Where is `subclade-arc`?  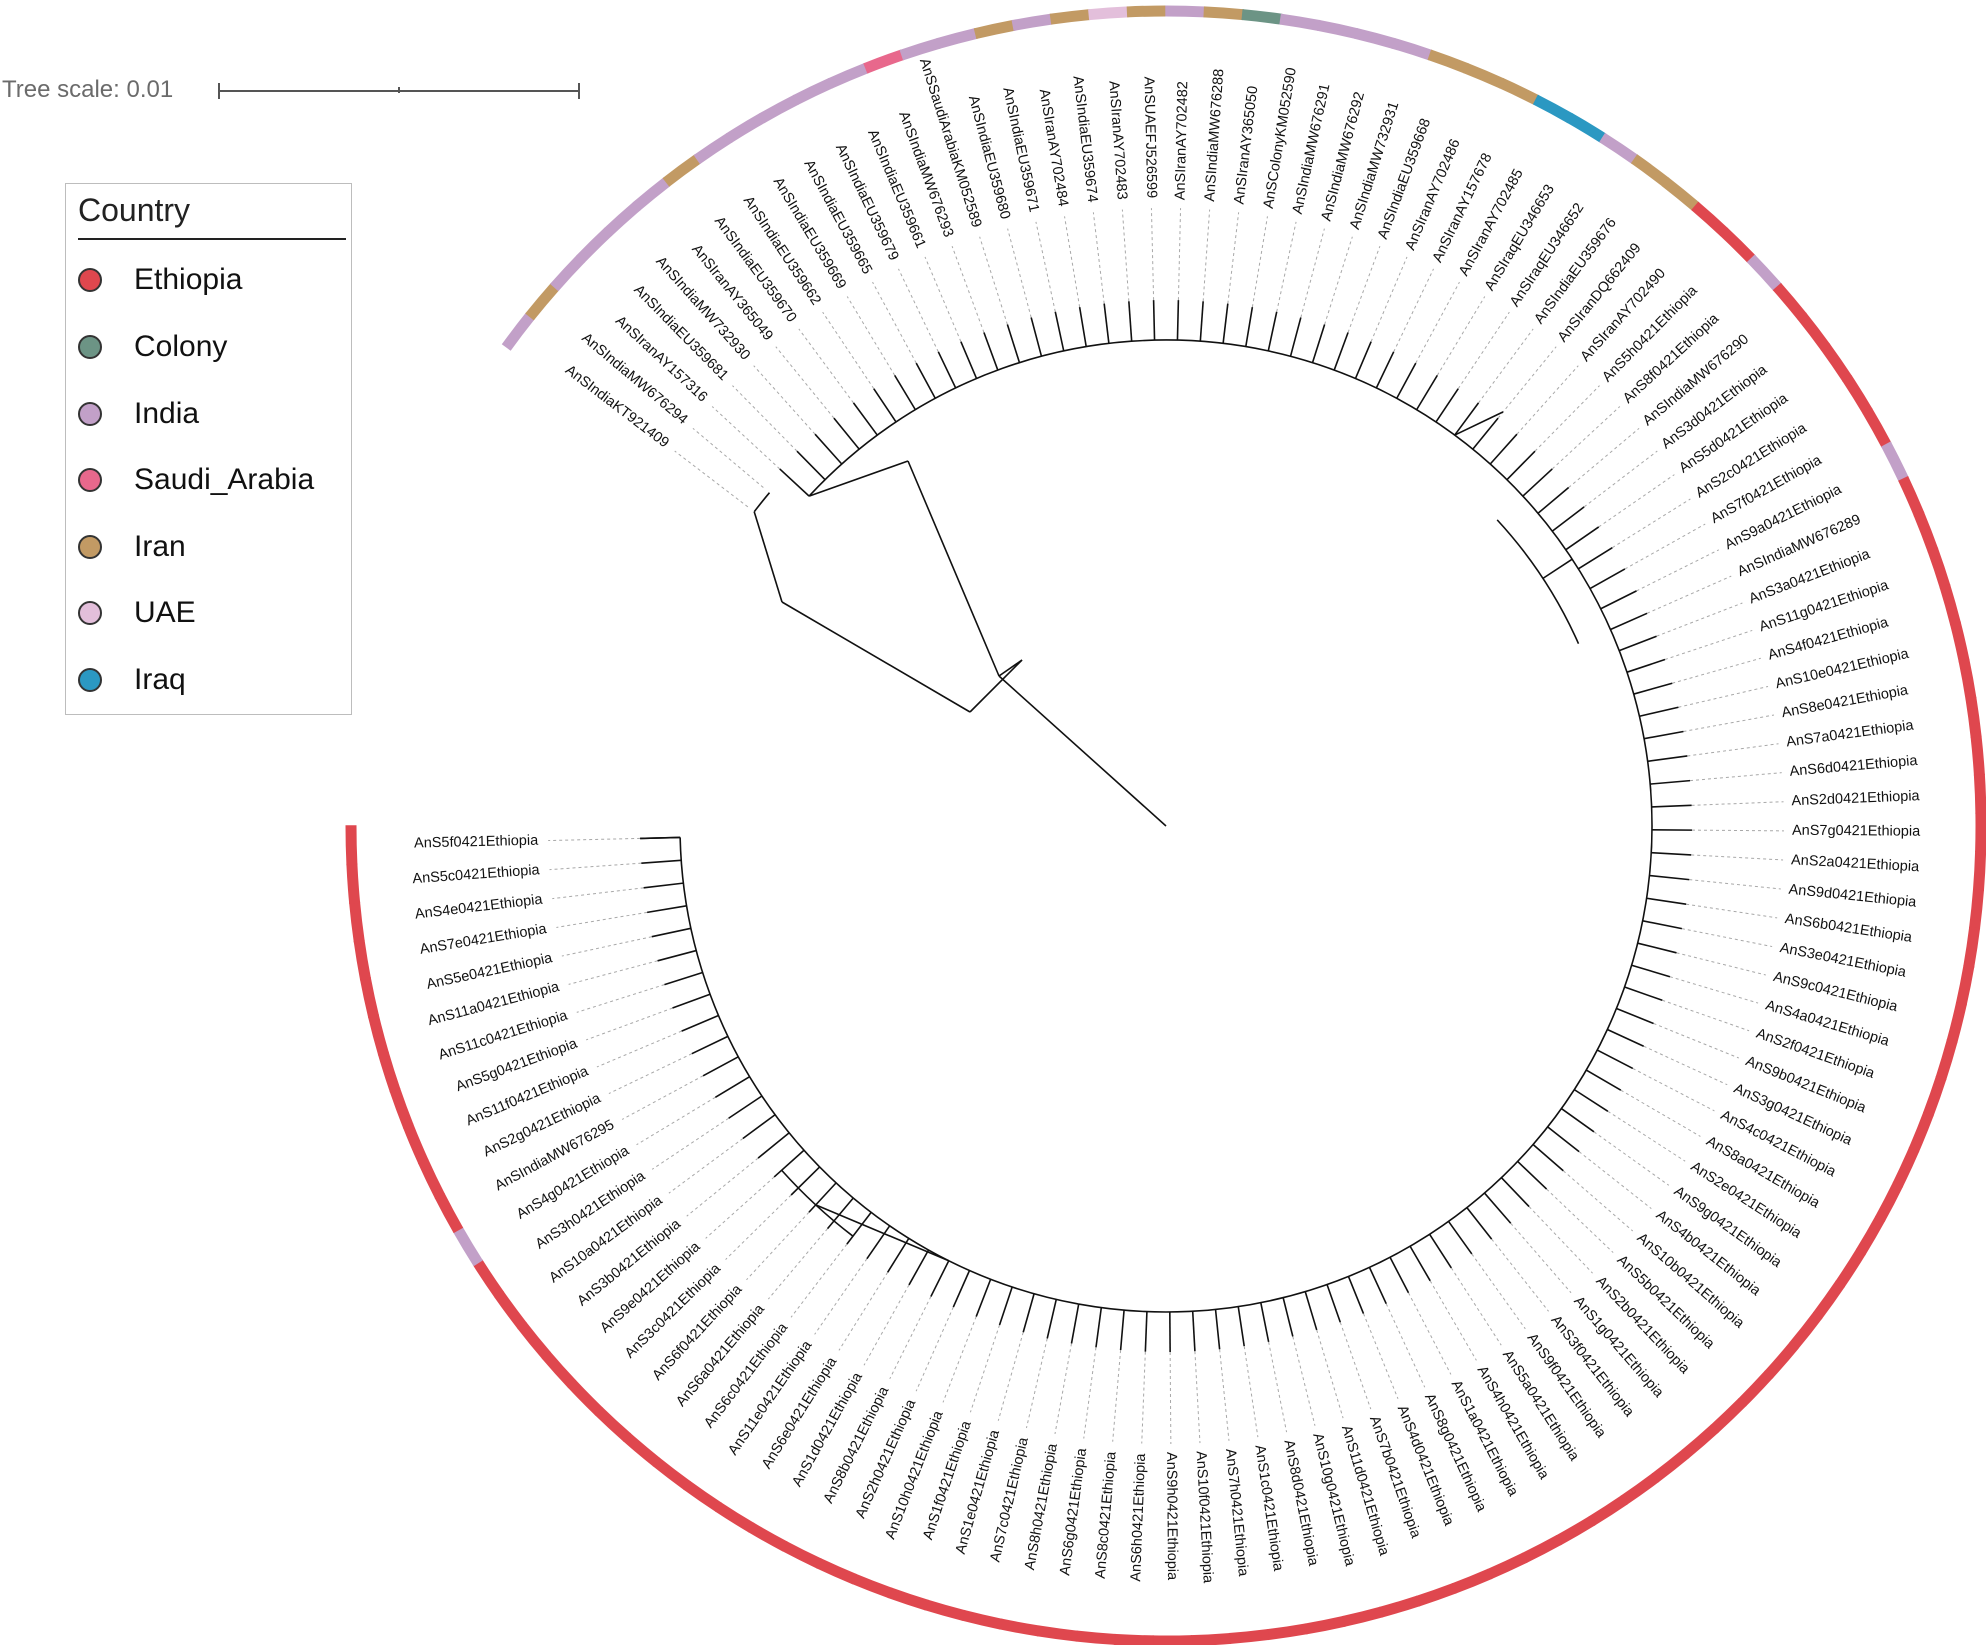
subclade-arc is located at coordinates (1538, 581).